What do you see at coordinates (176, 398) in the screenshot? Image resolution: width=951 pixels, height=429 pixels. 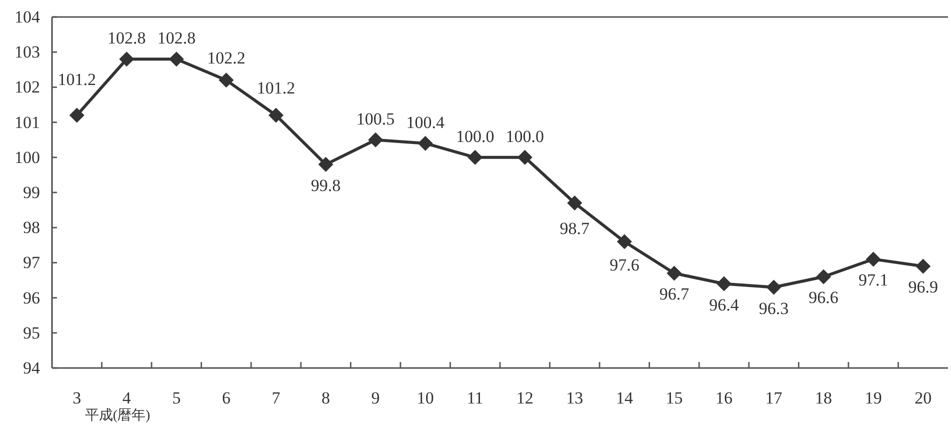 I see `x-tick-label: 5` at bounding box center [176, 398].